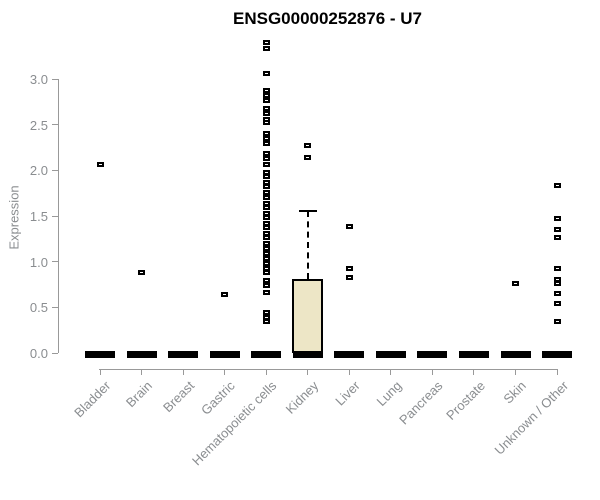 The image size is (600, 500). Describe the element at coordinates (327, 18) in the screenshot. I see `chart-title: ENSG00000252876 - U7` at that location.